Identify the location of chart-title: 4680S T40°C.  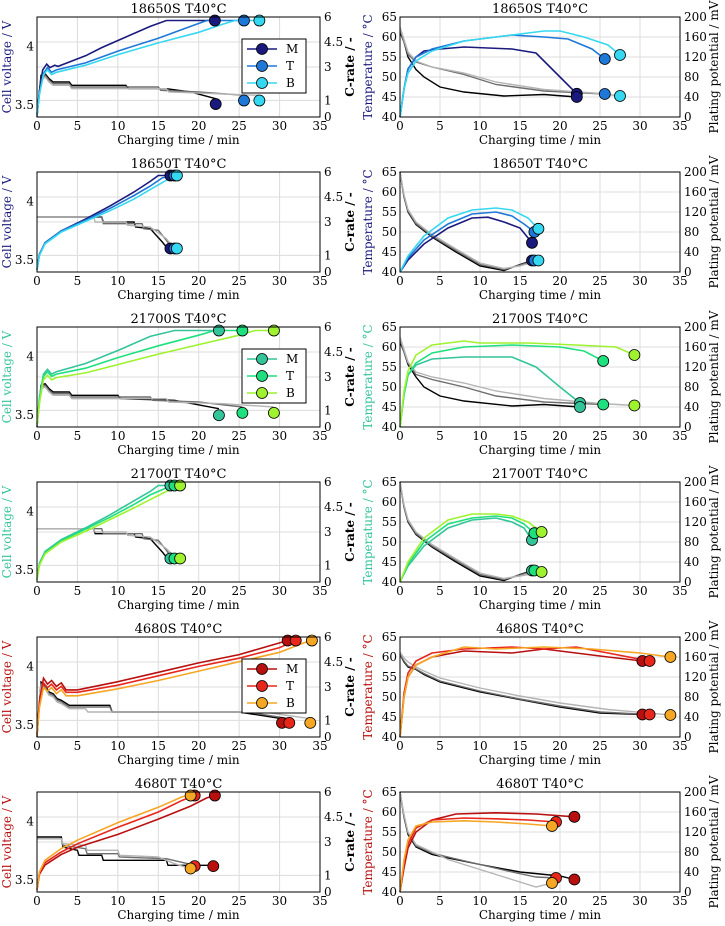
(540, 629).